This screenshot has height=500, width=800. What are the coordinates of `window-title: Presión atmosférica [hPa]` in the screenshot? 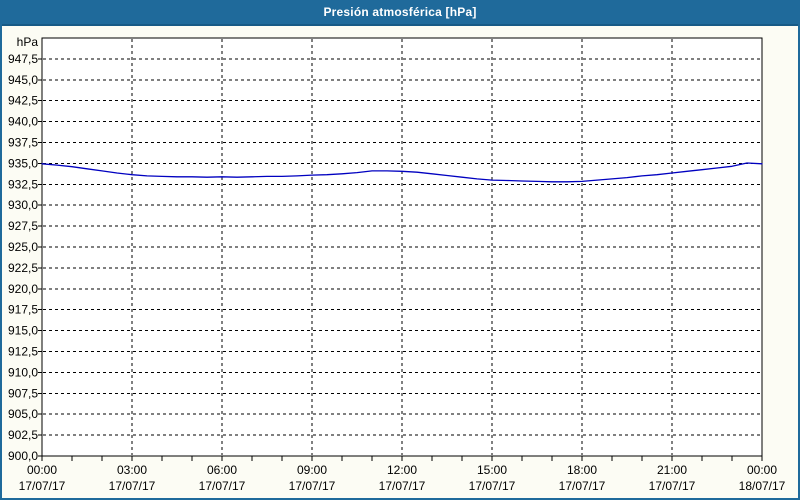 It's located at (400, 12).